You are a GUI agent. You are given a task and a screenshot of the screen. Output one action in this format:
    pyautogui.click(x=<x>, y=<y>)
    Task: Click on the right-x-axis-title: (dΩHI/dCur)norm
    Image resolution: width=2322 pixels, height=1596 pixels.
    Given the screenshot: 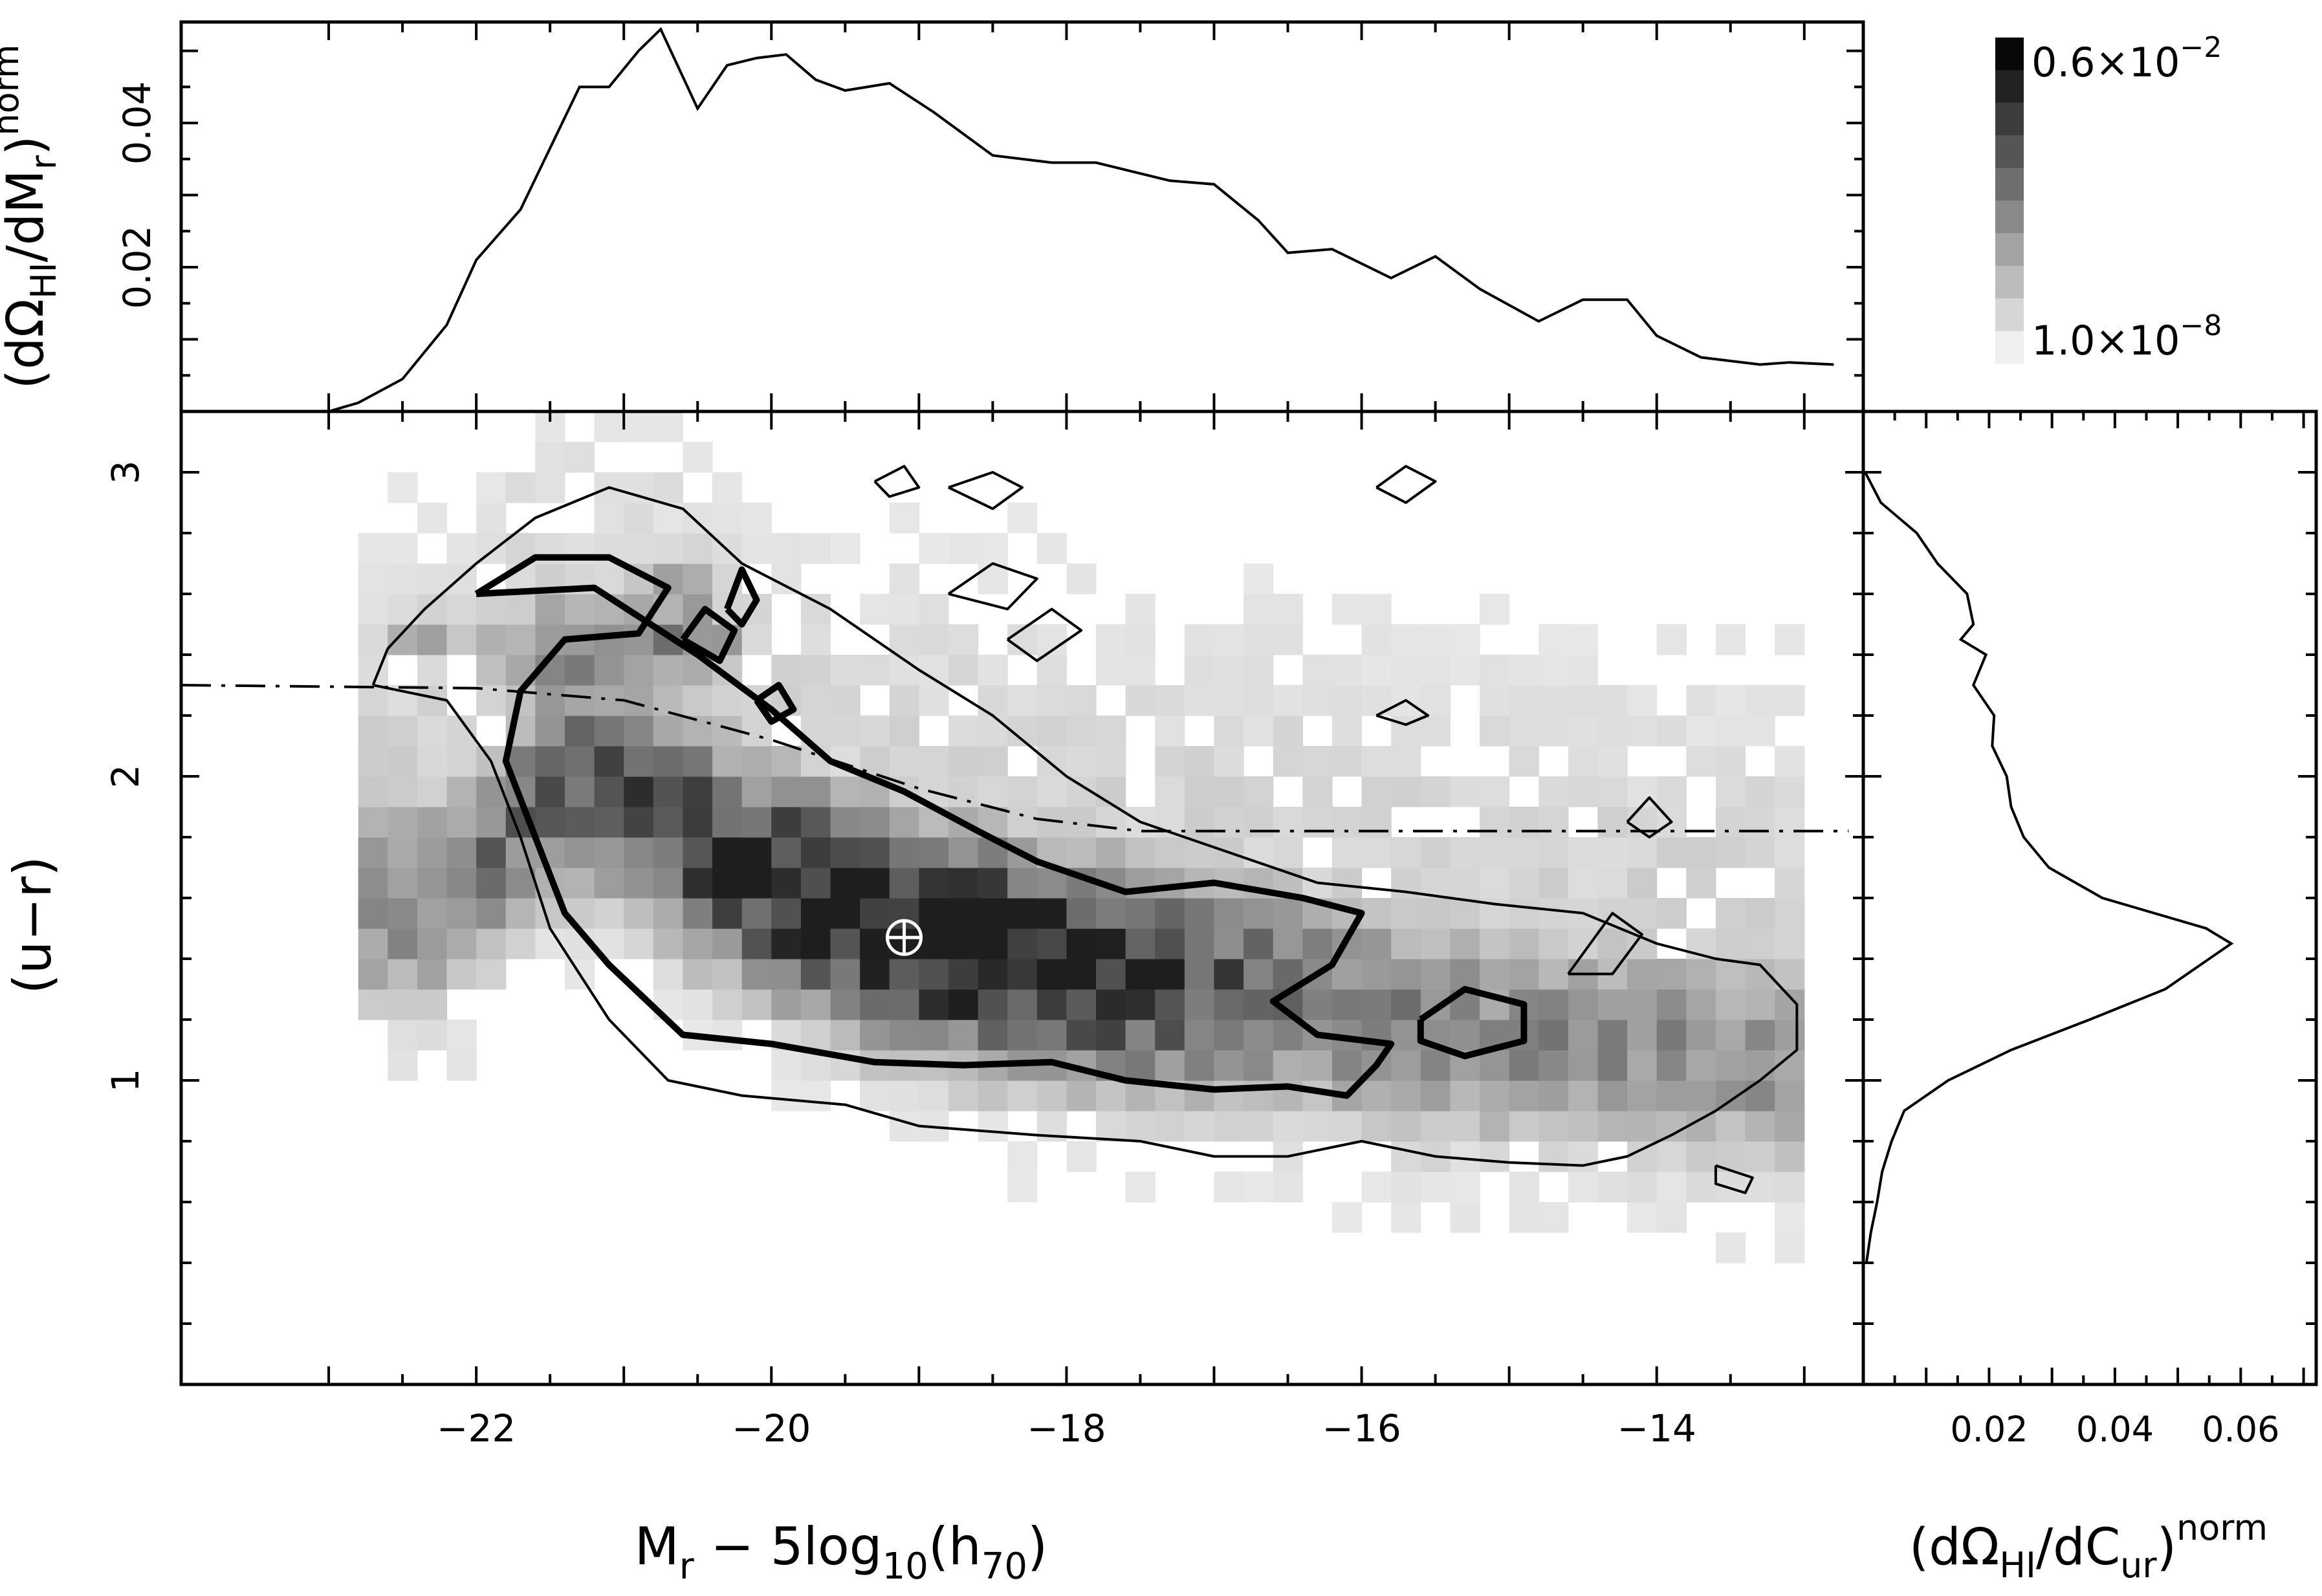 What is the action you would take?
    pyautogui.click(x=2088, y=1547)
    